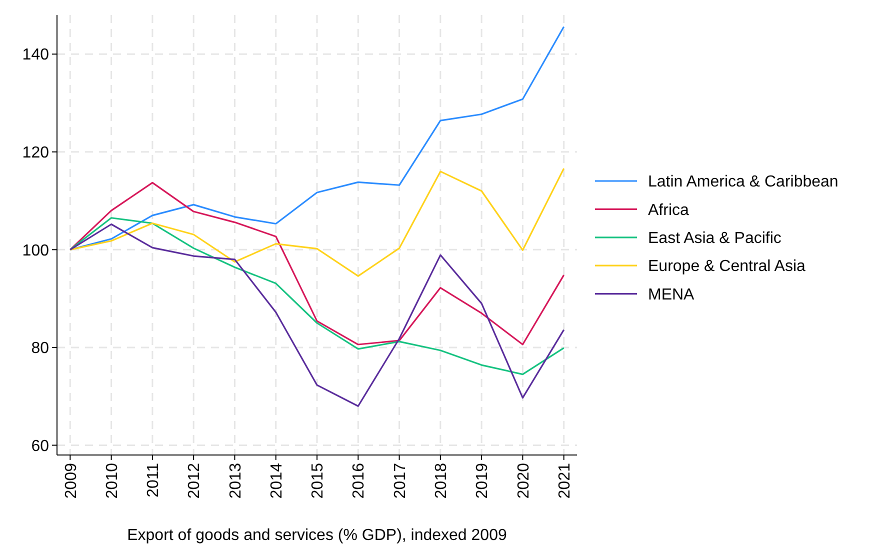 The height and width of the screenshot is (552, 895). I want to click on x-tick-label: 2012, so click(195, 480).